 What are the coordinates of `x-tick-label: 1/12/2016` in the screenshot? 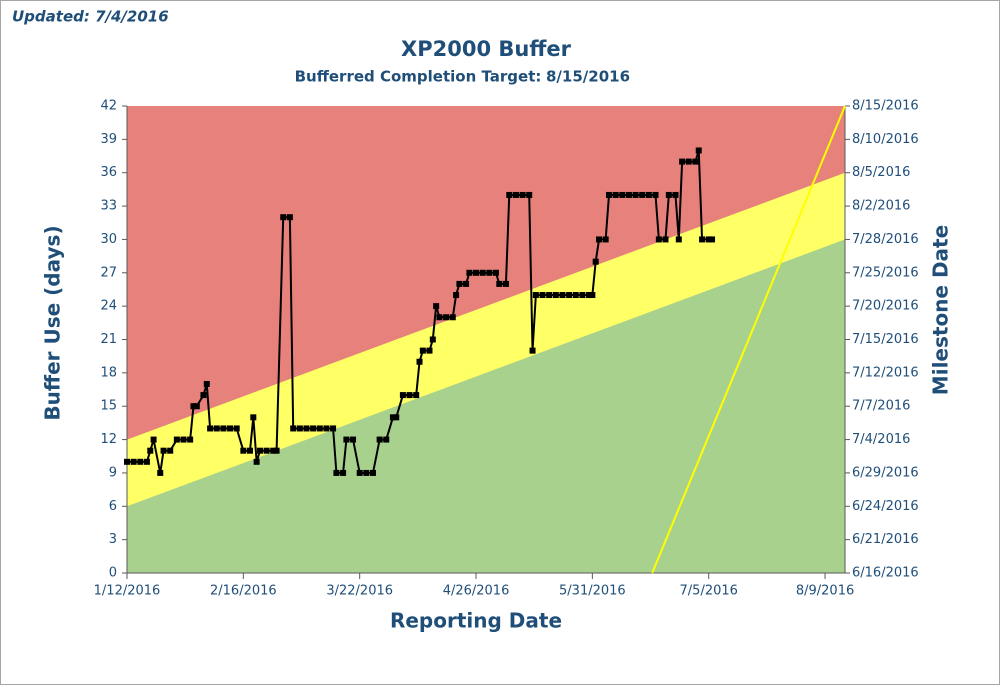 It's located at (127, 591).